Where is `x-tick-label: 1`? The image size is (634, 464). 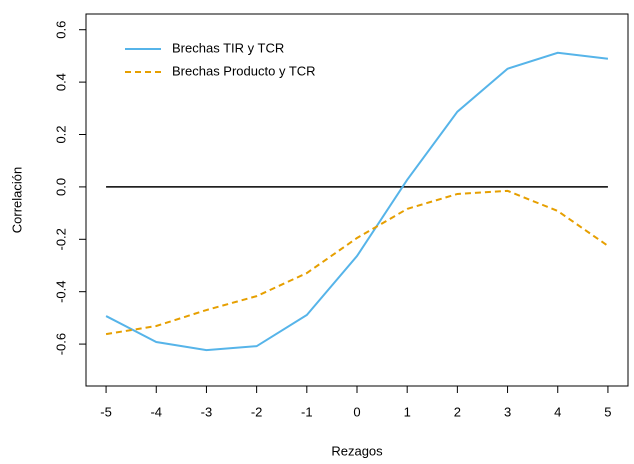 x-tick-label: 1 is located at coordinates (407, 411).